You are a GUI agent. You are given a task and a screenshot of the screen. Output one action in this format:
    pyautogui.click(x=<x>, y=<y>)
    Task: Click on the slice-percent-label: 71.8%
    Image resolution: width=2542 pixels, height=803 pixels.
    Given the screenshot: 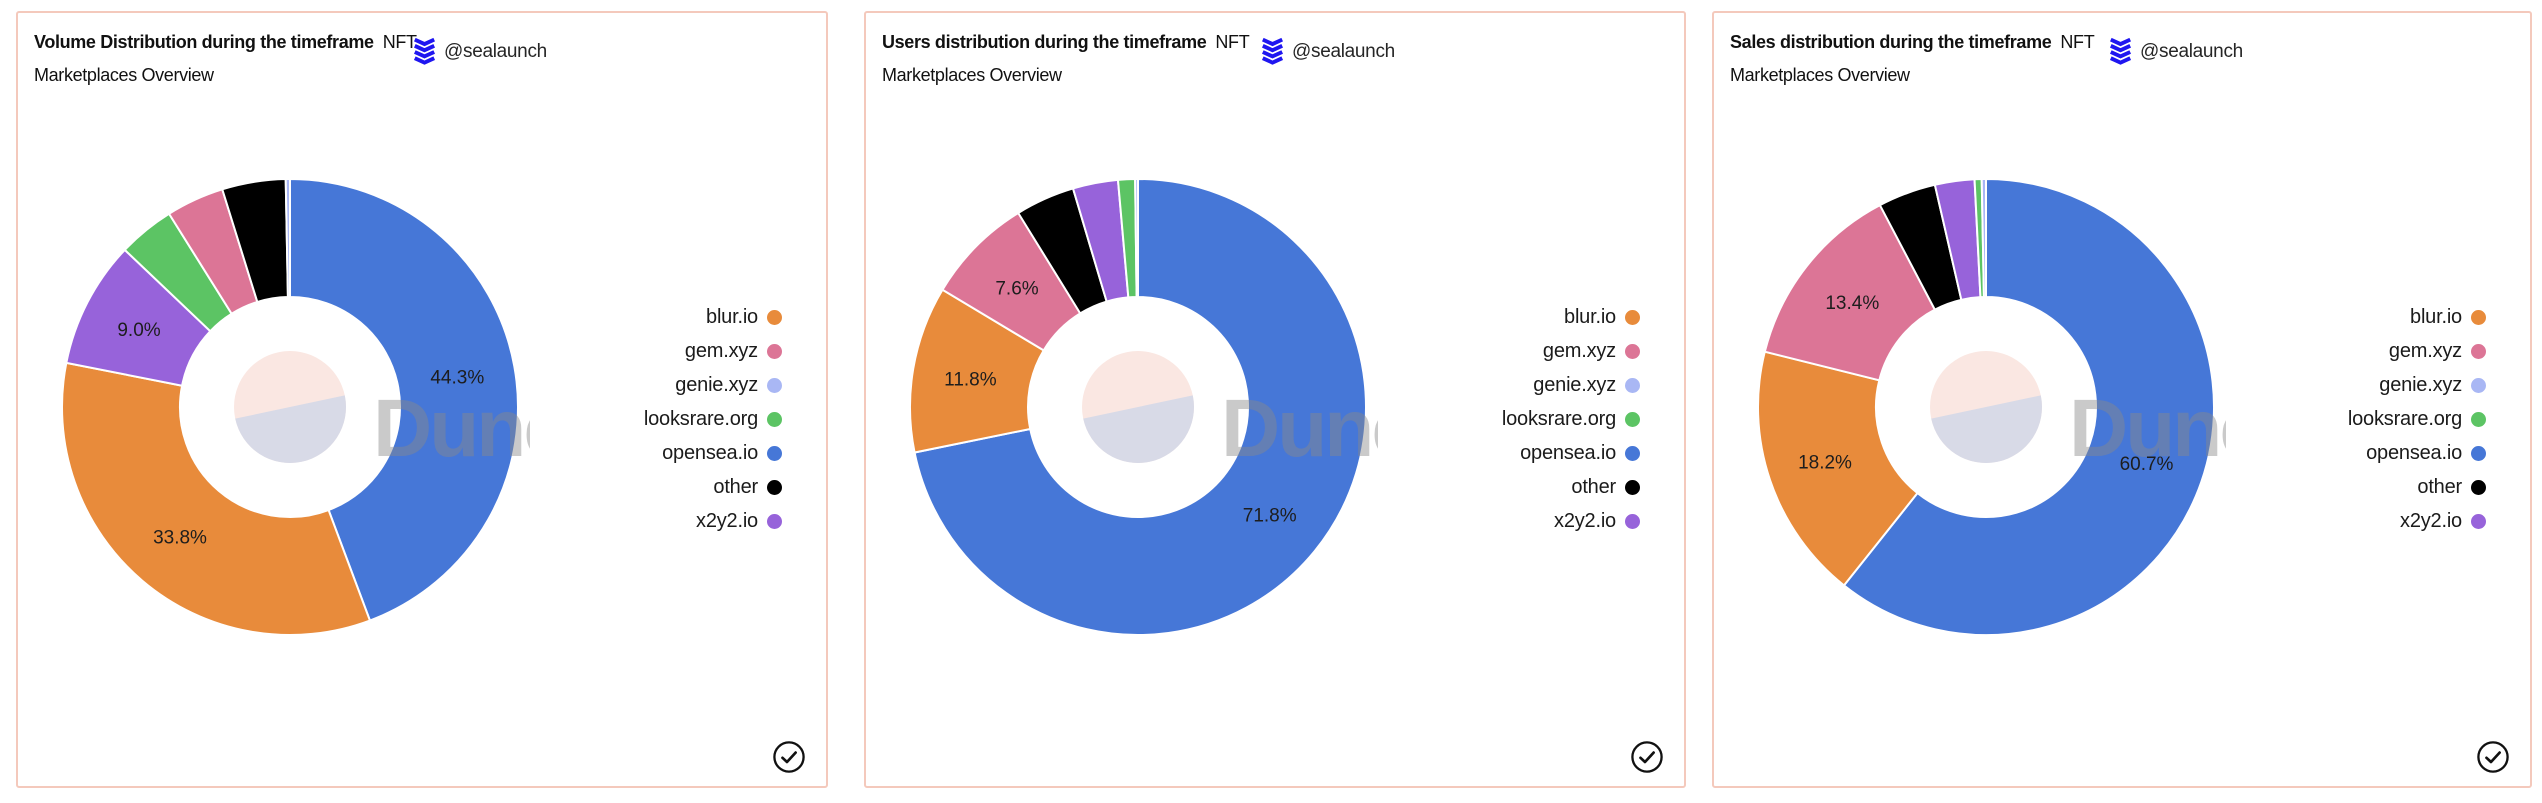 What is the action you would take?
    pyautogui.click(x=1270, y=516)
    